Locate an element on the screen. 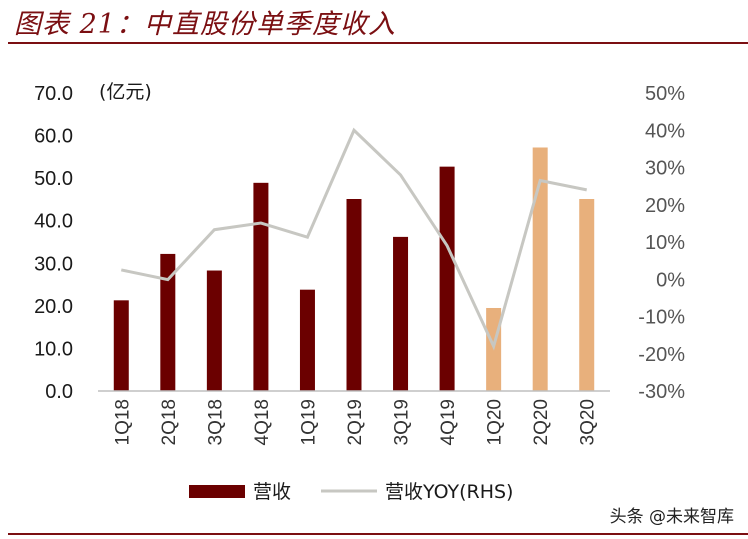 This screenshot has width=748, height=539. category-label: 1Q19 is located at coordinates (308, 422).